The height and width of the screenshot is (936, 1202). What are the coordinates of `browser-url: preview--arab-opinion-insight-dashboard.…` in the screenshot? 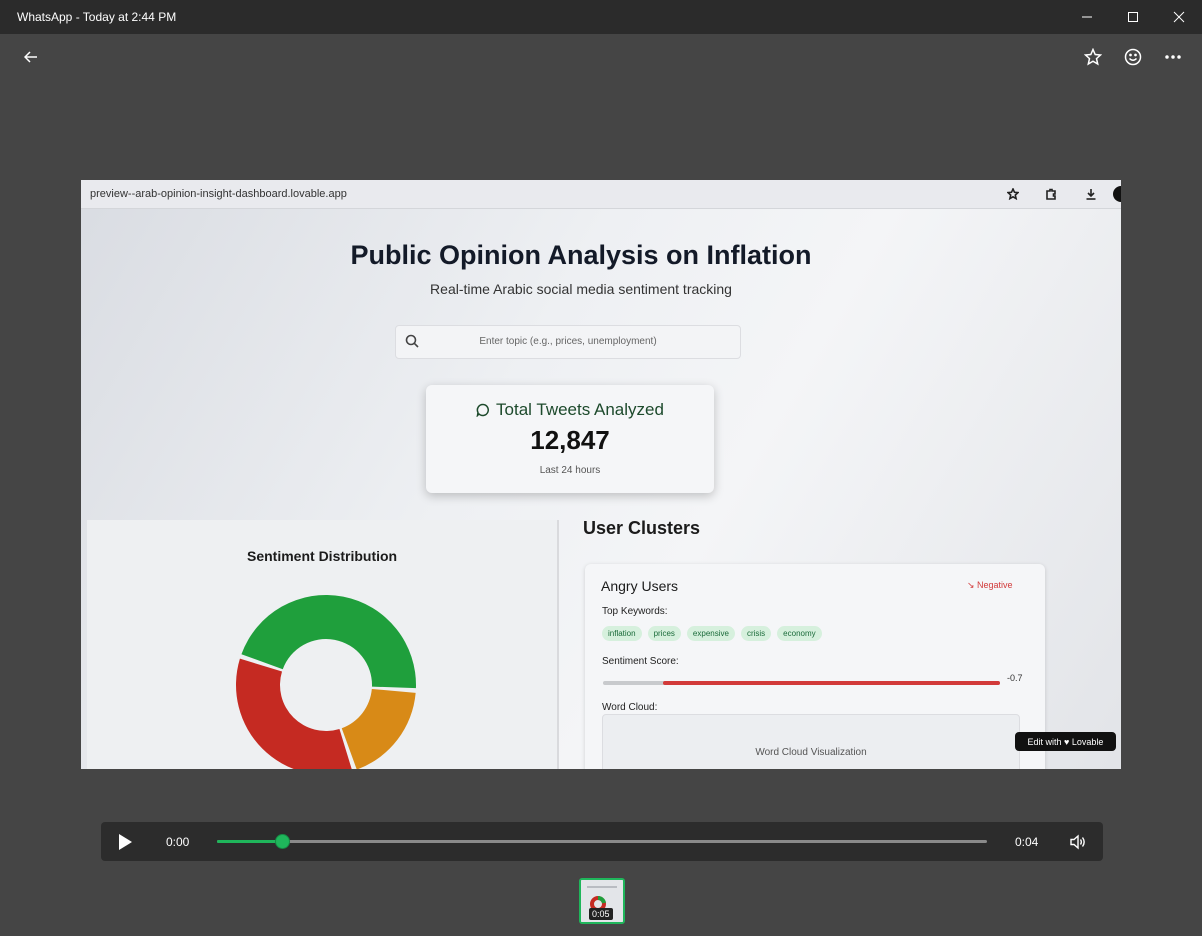 It's located at (218, 194).